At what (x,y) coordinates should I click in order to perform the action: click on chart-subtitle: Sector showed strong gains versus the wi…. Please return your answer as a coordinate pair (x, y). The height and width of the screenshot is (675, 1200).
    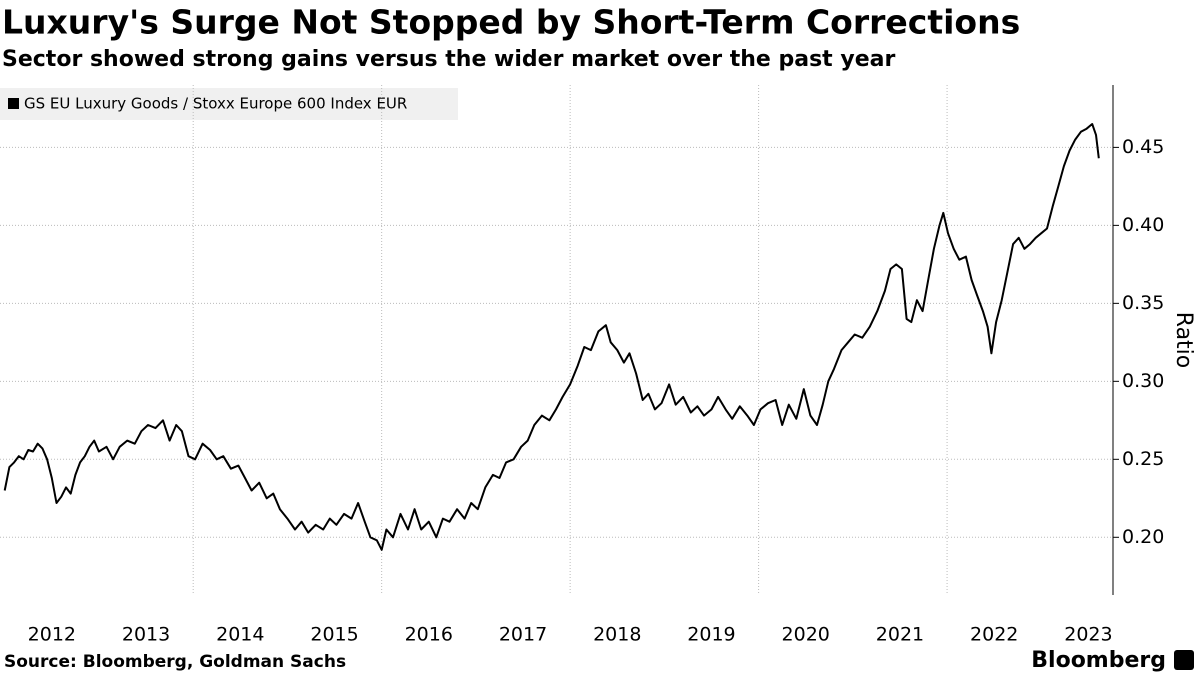
    Looking at the image, I should click on (448, 59).